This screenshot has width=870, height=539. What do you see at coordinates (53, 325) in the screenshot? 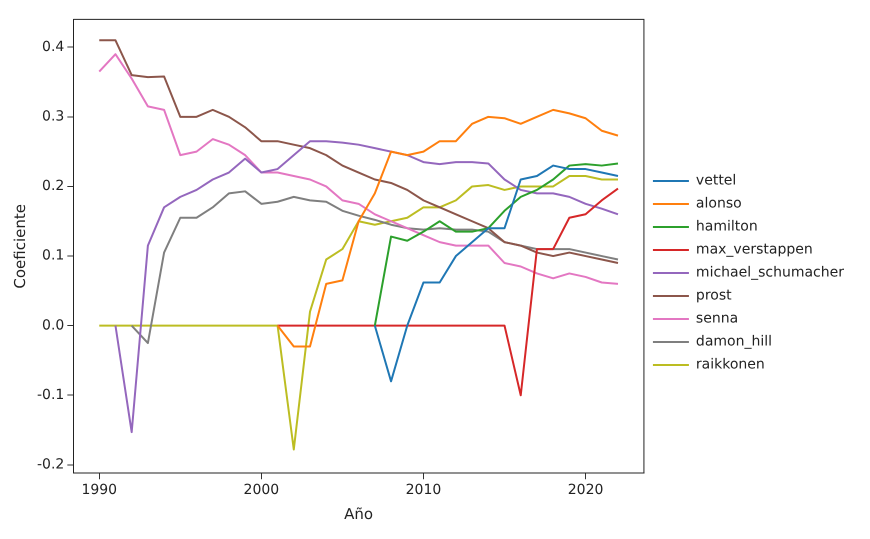
I see `y-tick-label: 0.0` at bounding box center [53, 325].